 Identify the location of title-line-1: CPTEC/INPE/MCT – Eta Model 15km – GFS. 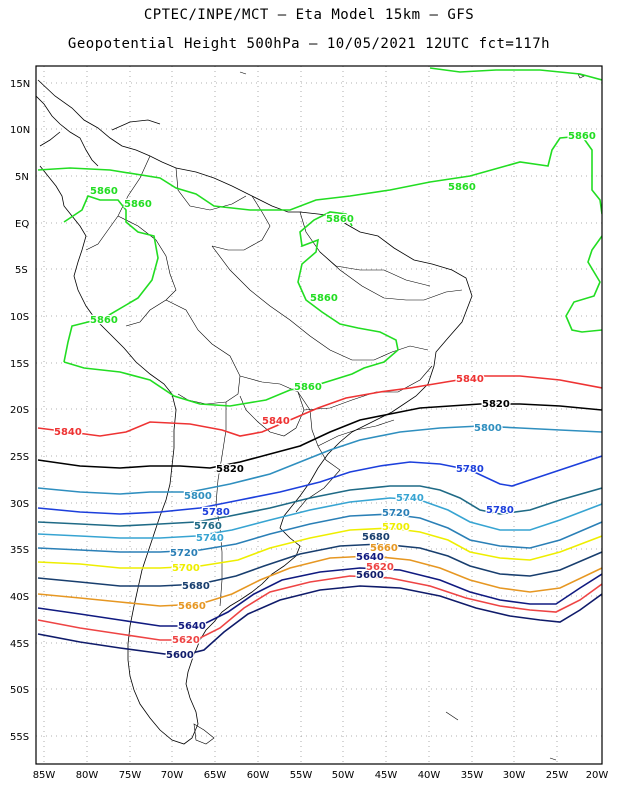
(309, 15).